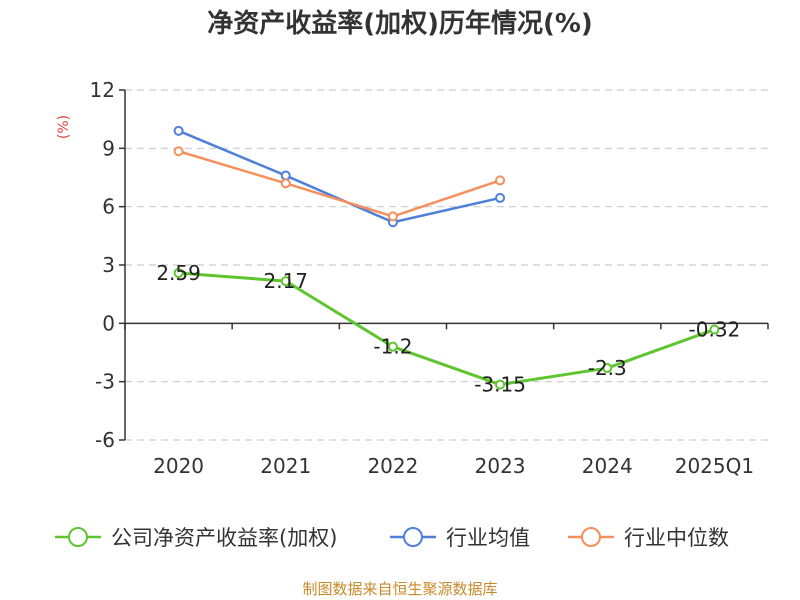 This screenshot has height=600, width=800. What do you see at coordinates (105, 440) in the screenshot?
I see `y-tick-label: -6` at bounding box center [105, 440].